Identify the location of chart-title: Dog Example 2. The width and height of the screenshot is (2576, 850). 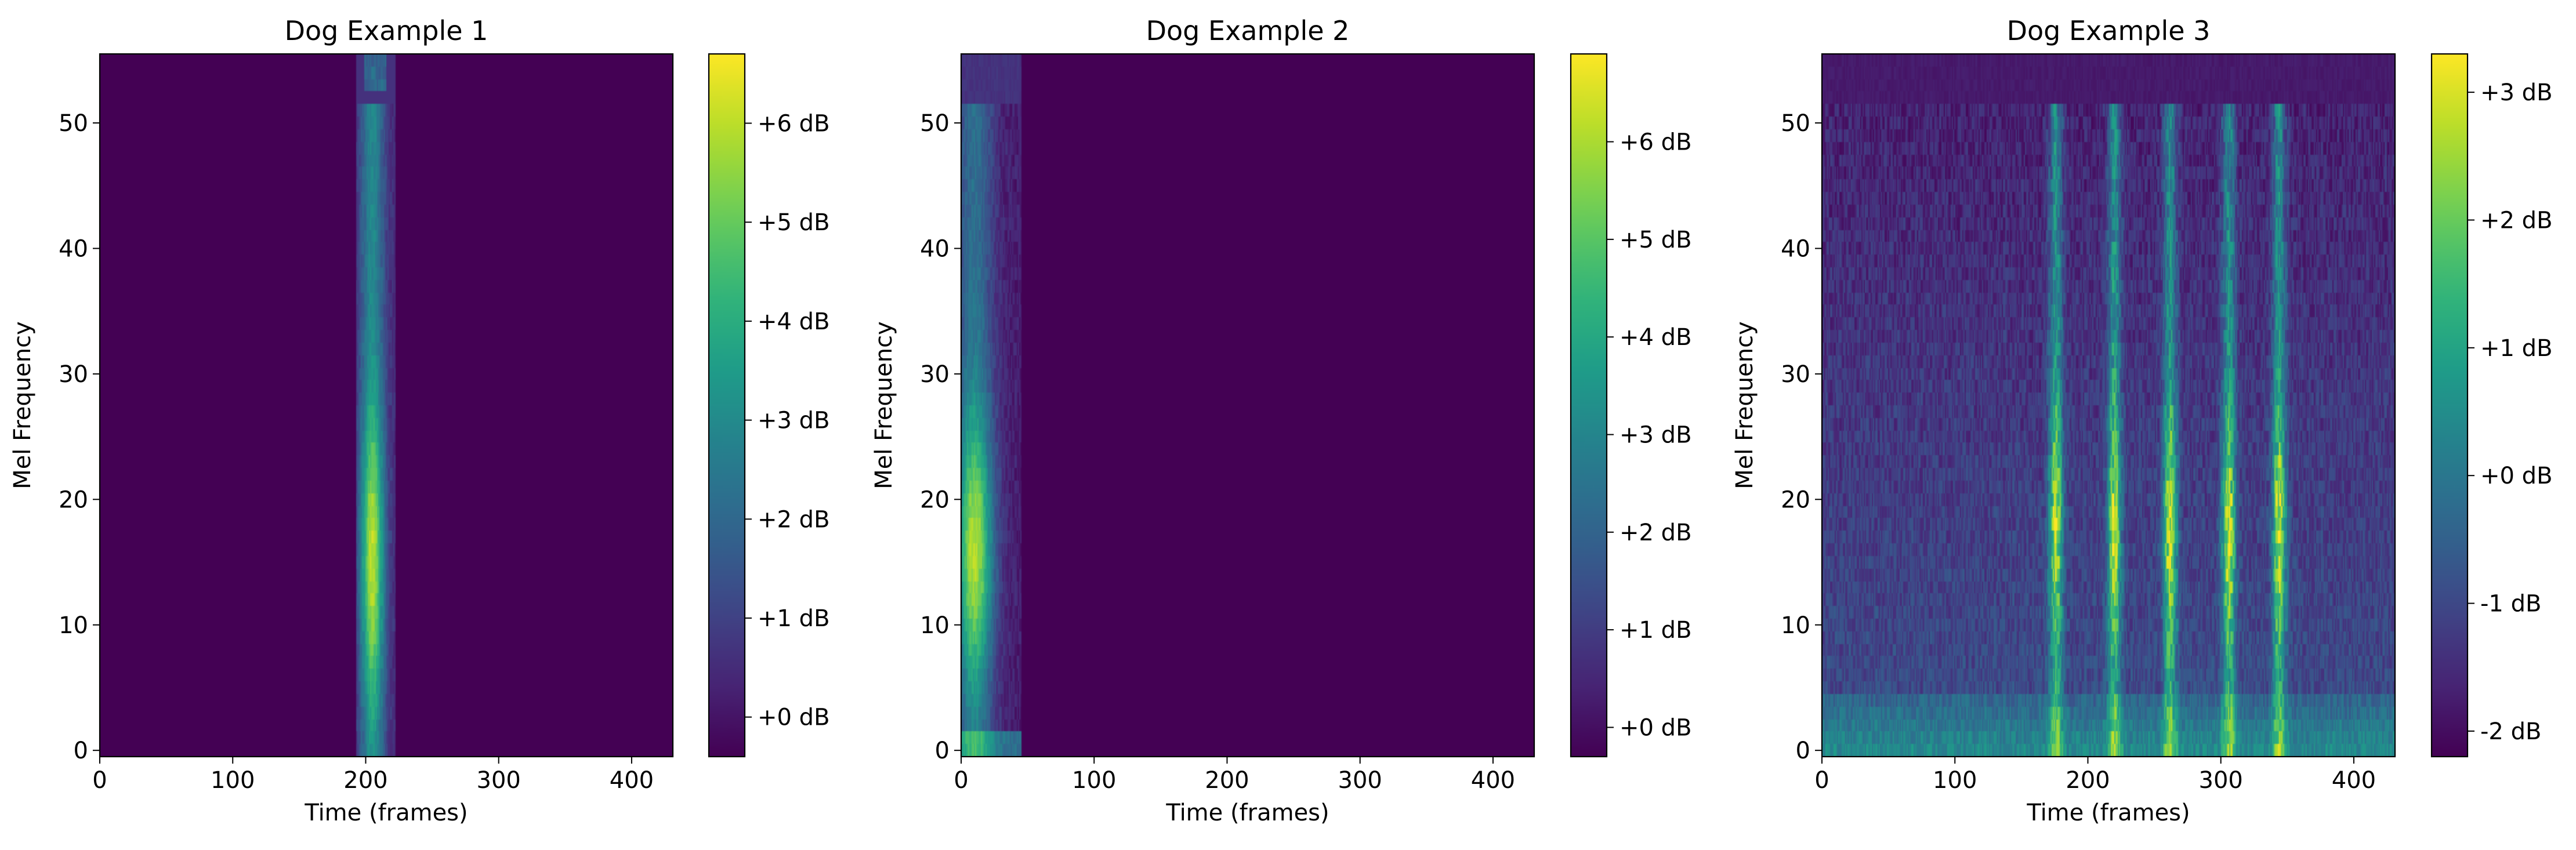
(1248, 30).